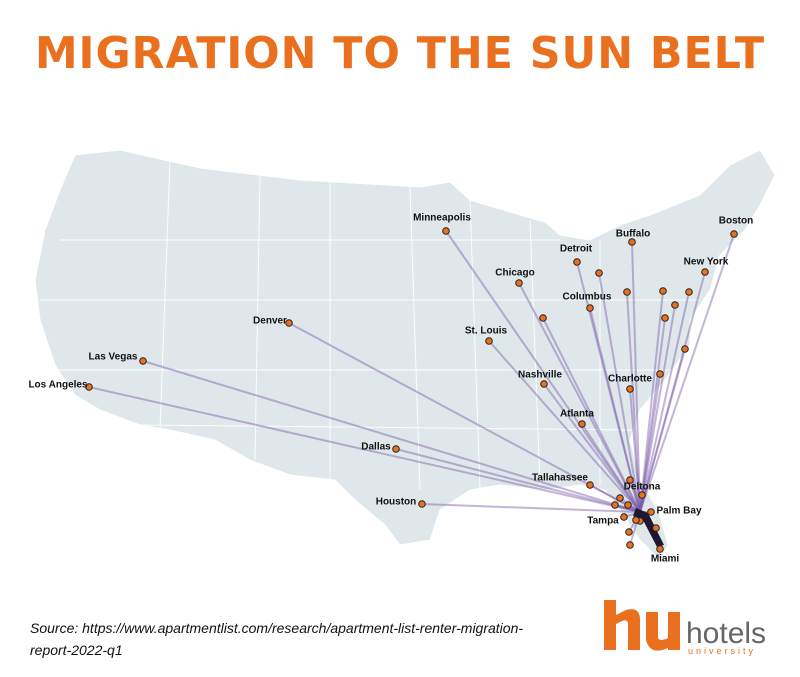  Describe the element at coordinates (540, 375) in the screenshot. I see `city-label: Nashville` at that location.